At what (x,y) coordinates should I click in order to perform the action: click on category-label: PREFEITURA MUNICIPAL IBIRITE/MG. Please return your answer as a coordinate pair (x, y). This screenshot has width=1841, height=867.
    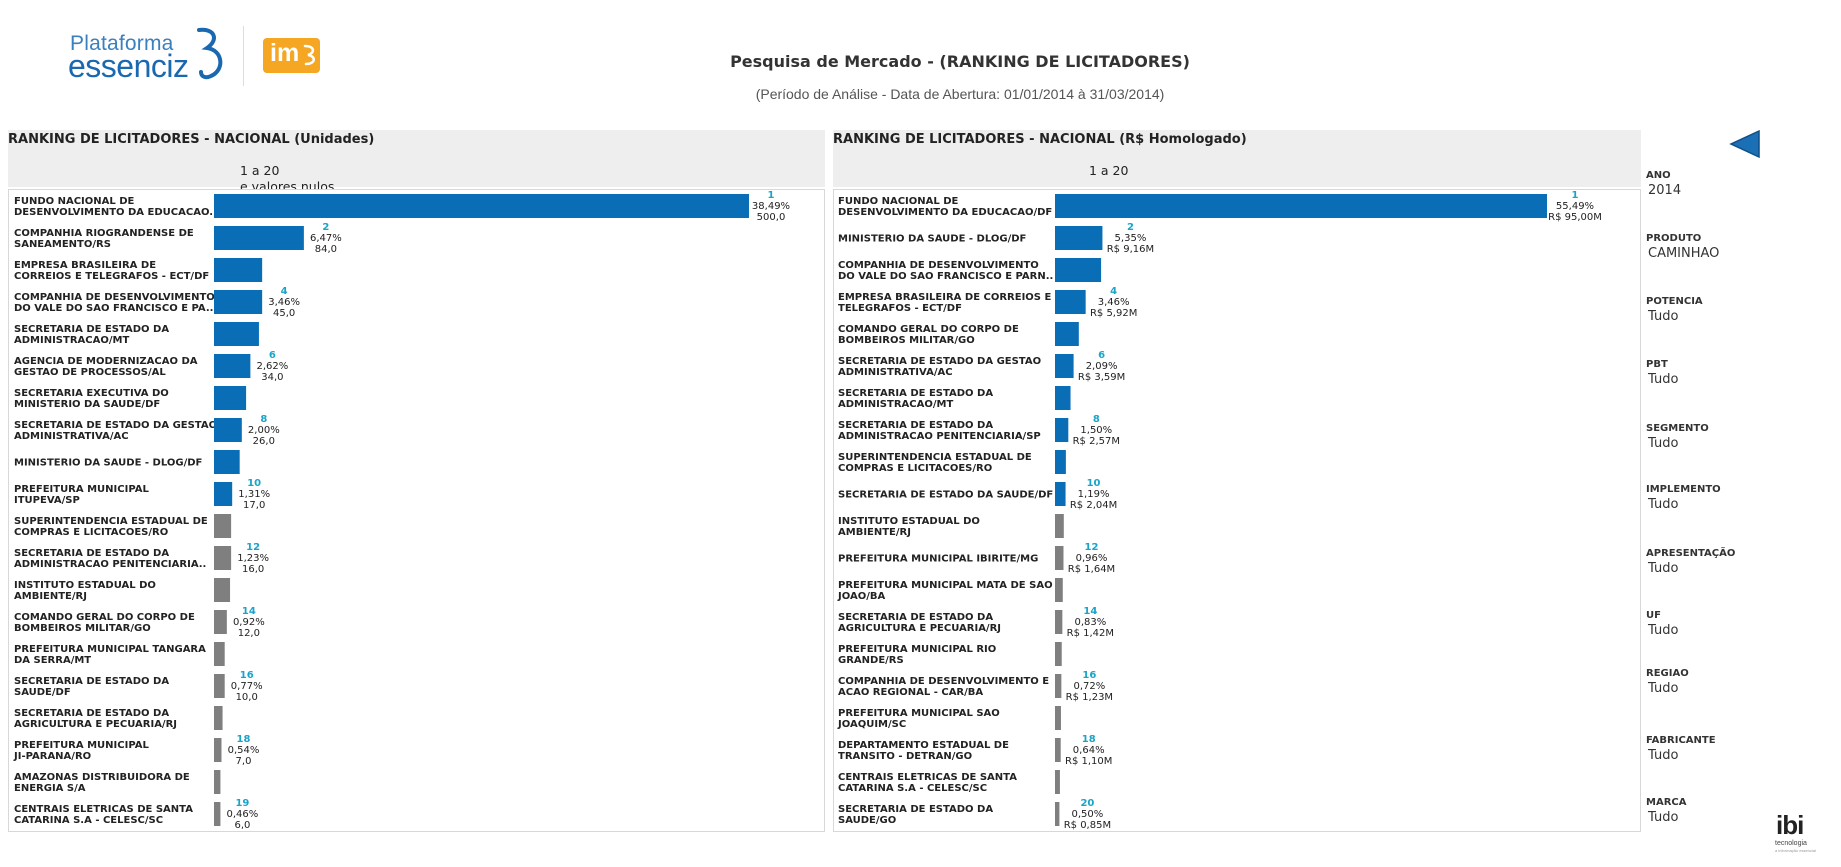
    Looking at the image, I should click on (938, 559).